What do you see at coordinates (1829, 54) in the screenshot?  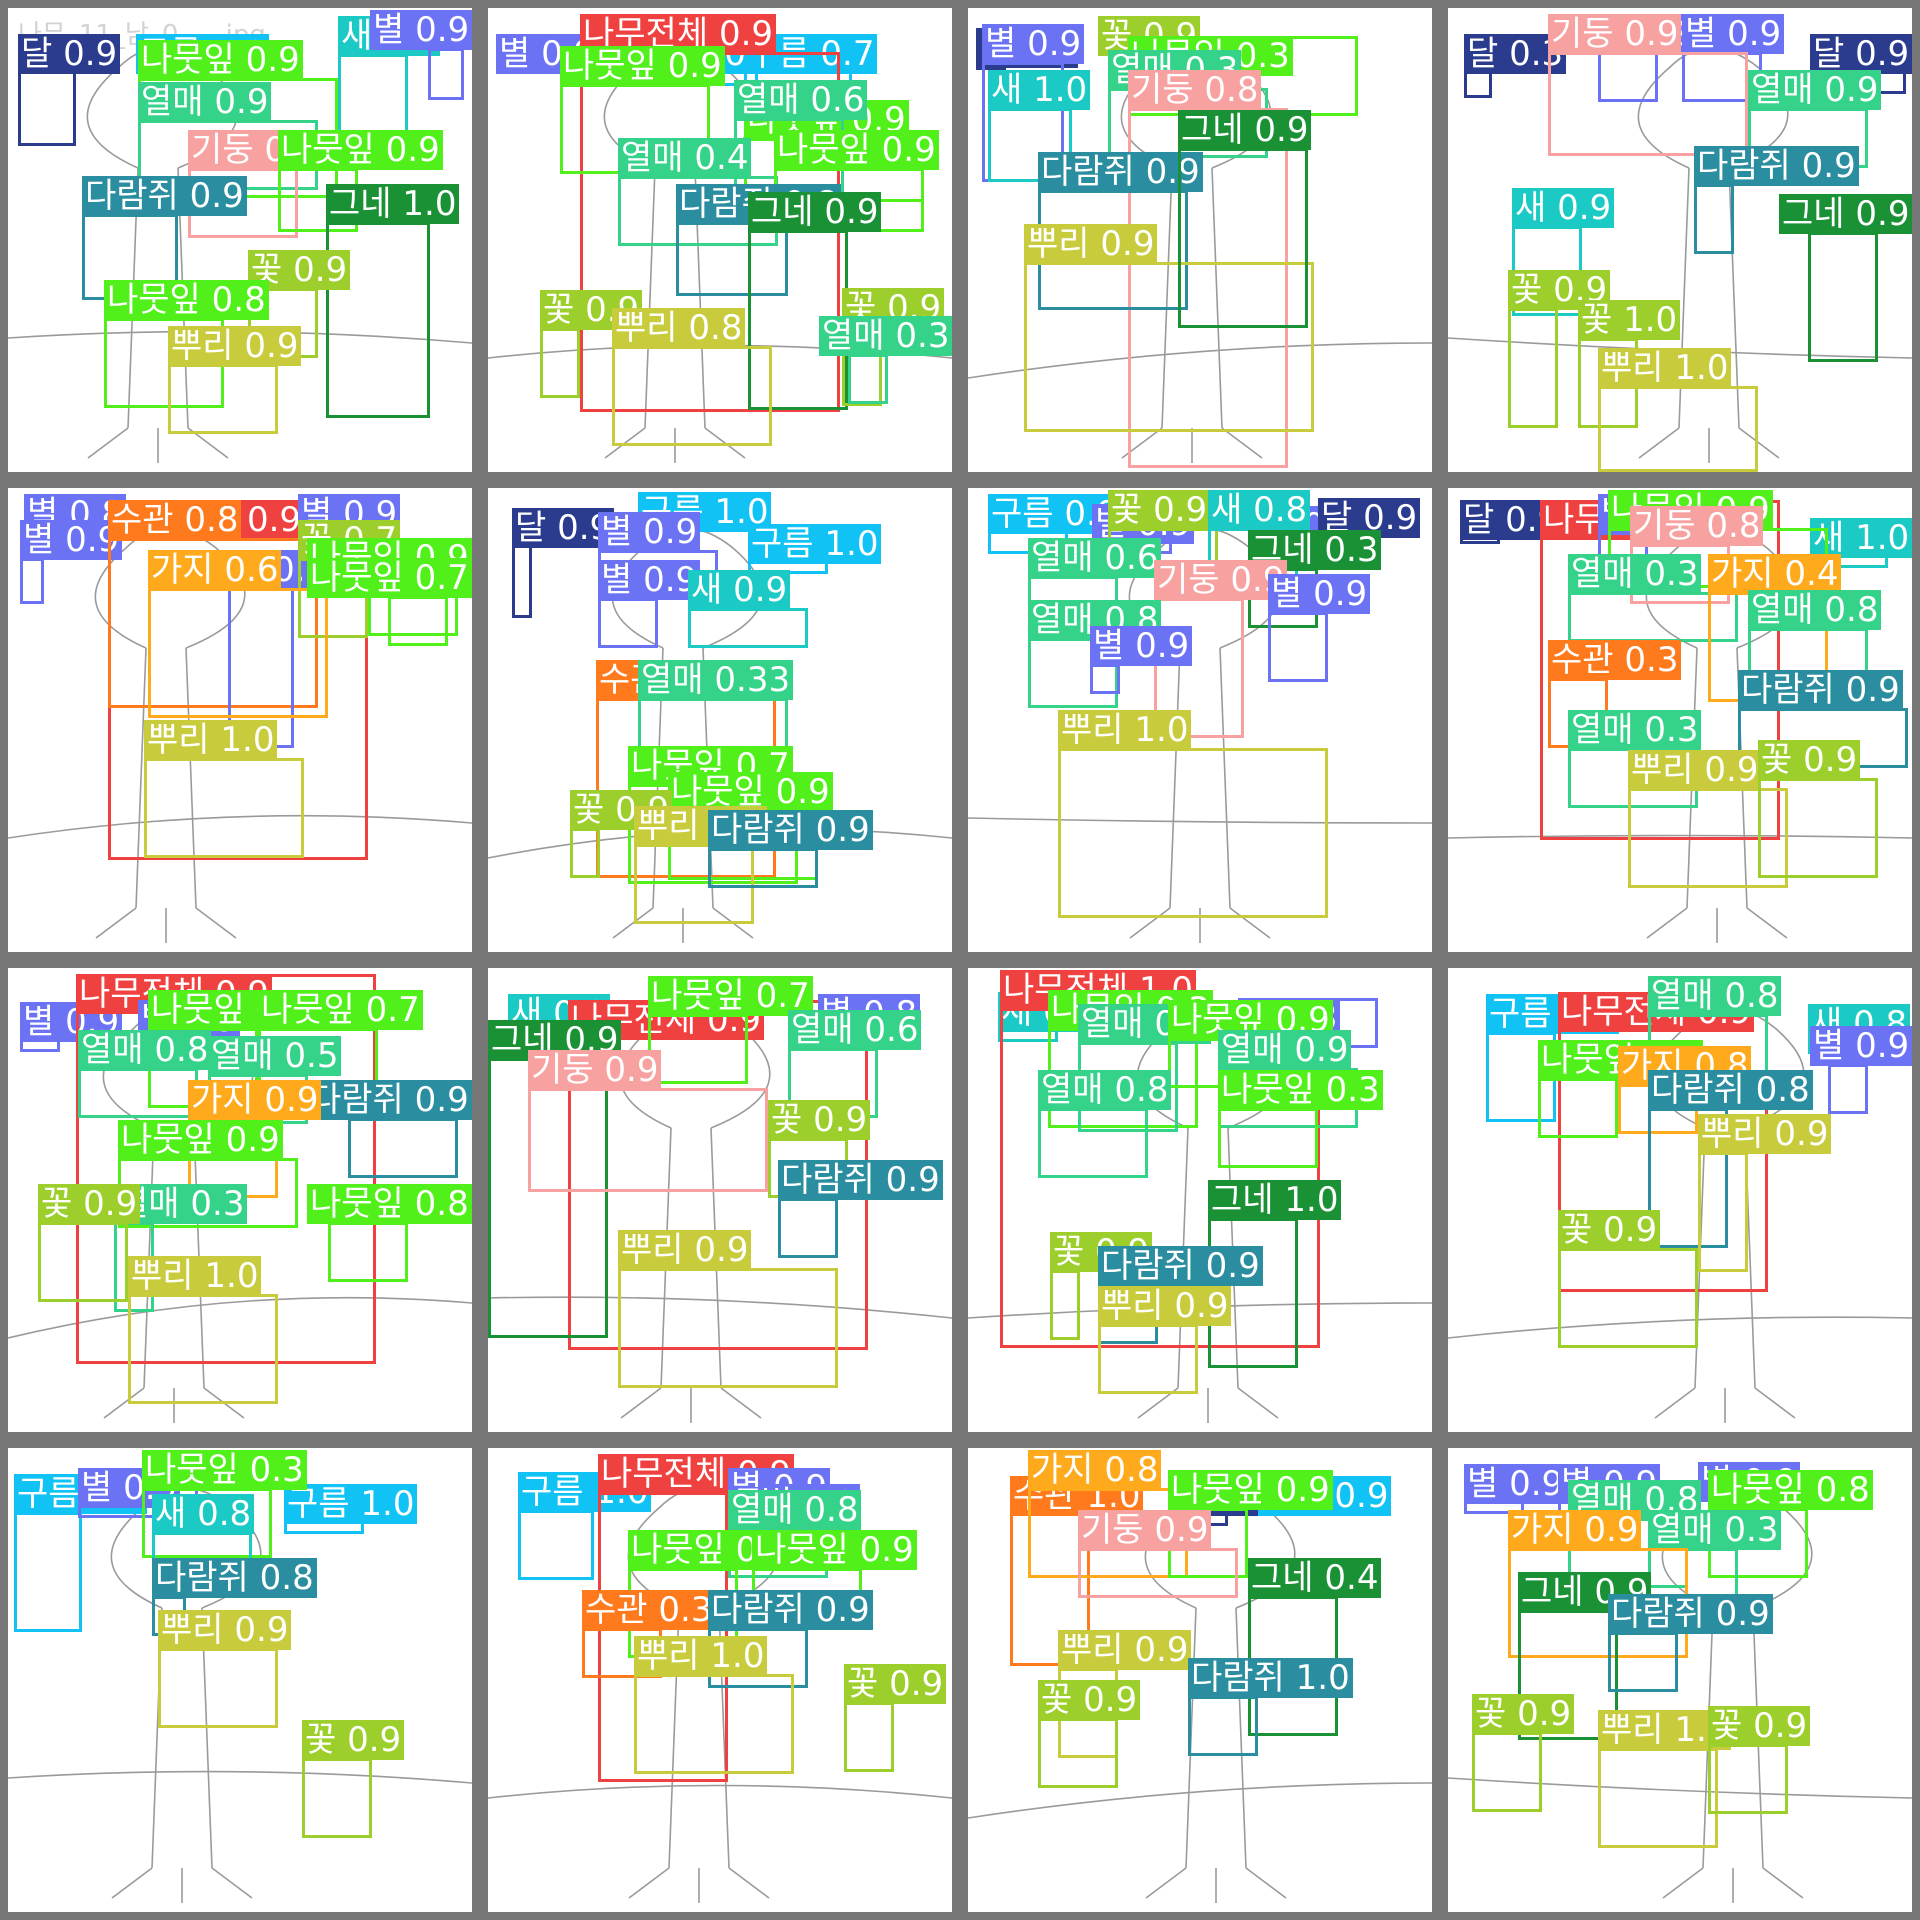 I see `class-name: 달` at bounding box center [1829, 54].